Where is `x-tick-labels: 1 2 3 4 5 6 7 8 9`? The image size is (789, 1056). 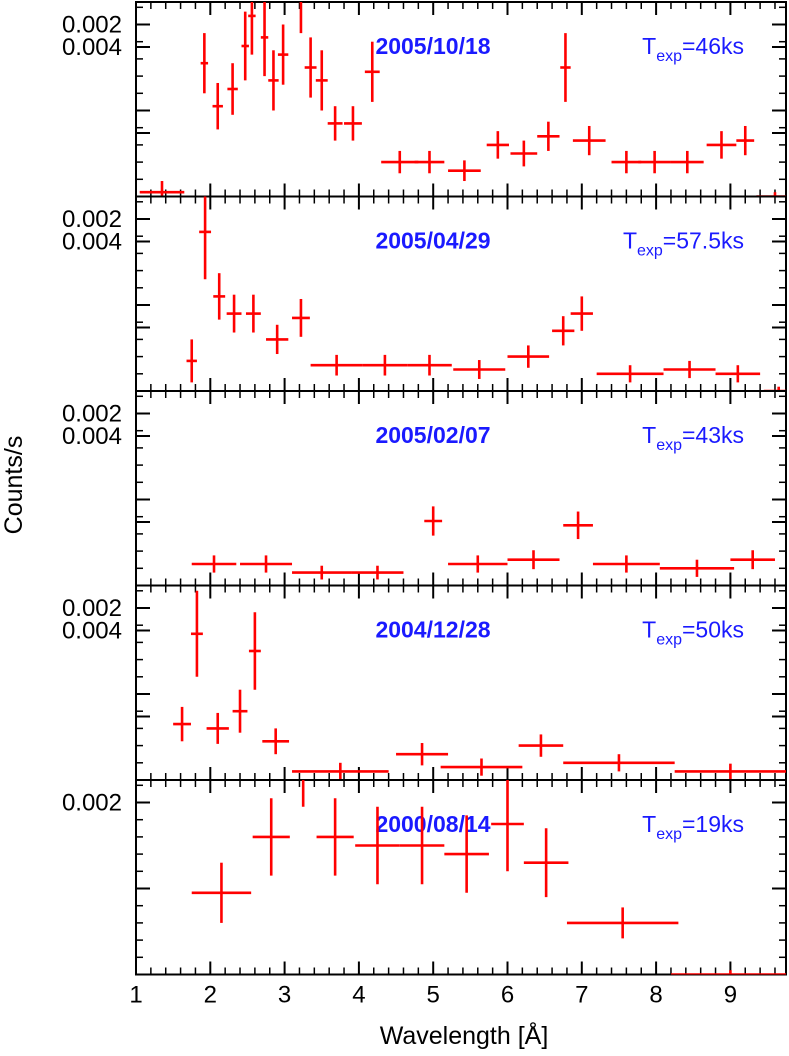 x-tick-labels: 1 2 3 4 5 6 7 8 9 is located at coordinates (433, 995).